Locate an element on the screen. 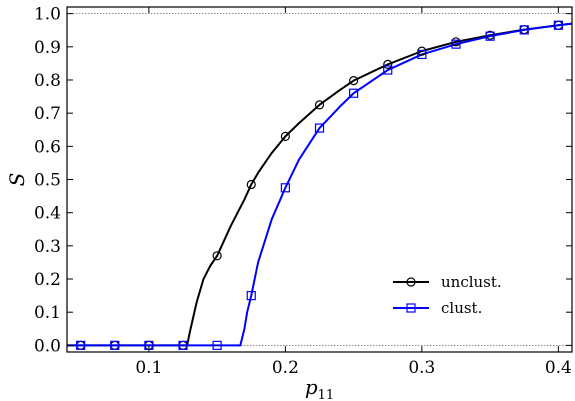 The image size is (575, 401). legend-label-clust: clust. is located at coordinates (461, 308).